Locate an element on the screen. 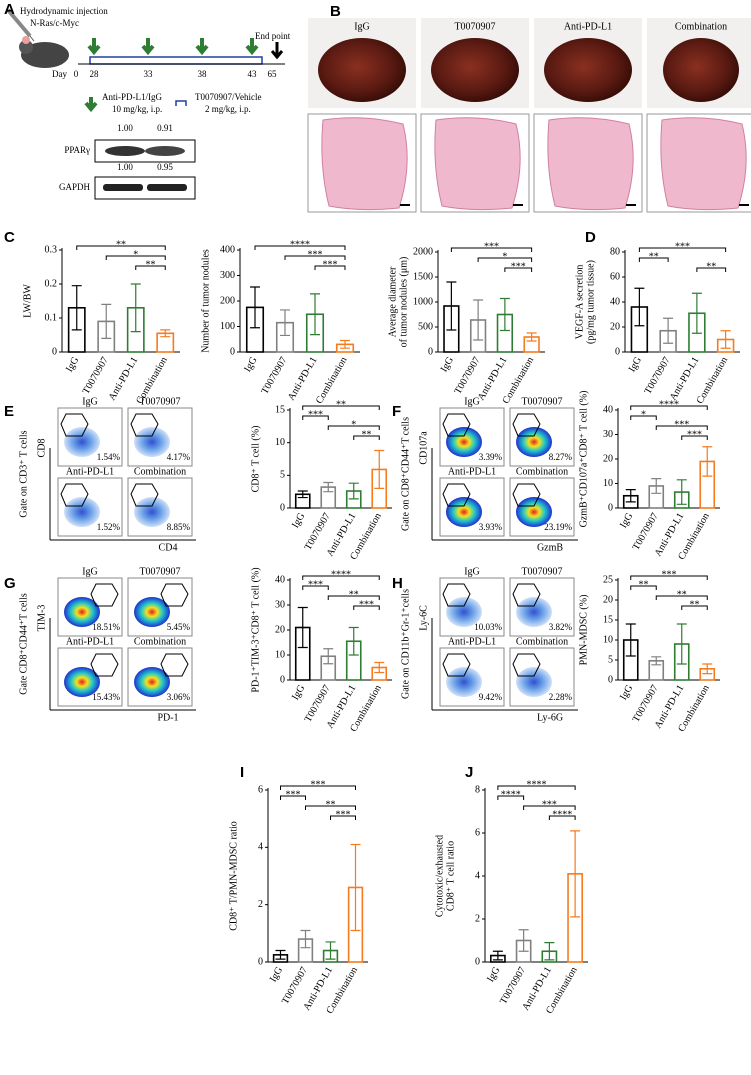  gate-percent: 18.51% is located at coordinates (106, 627).